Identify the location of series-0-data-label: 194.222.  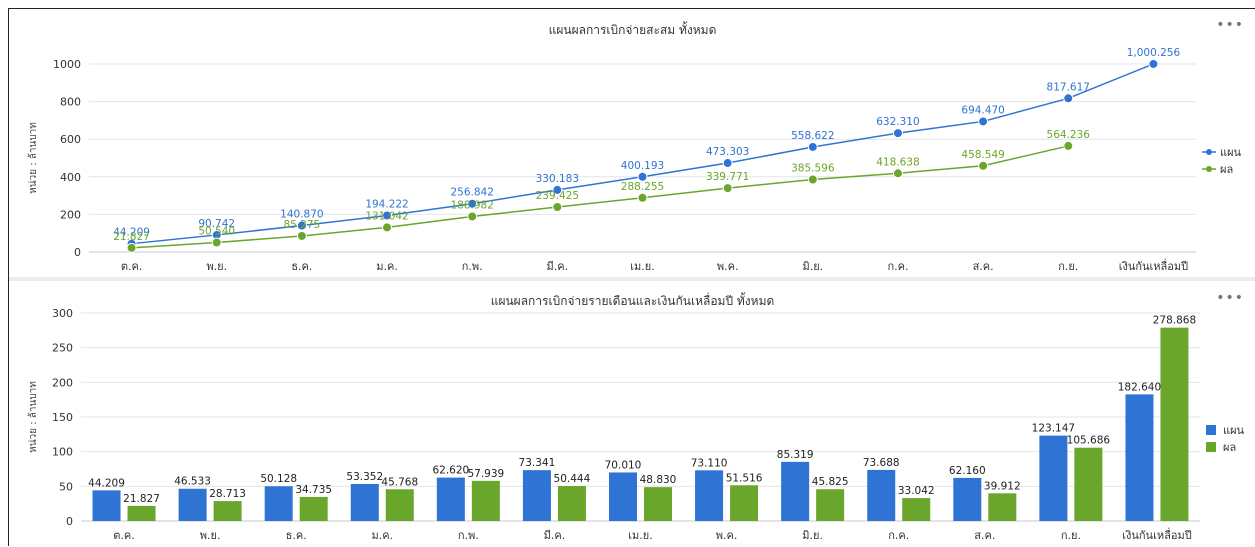
(386, 204).